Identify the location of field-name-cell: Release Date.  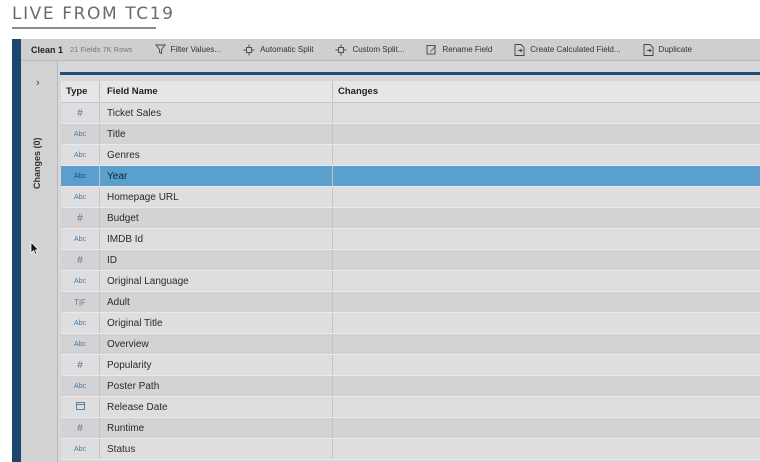
(216, 407).